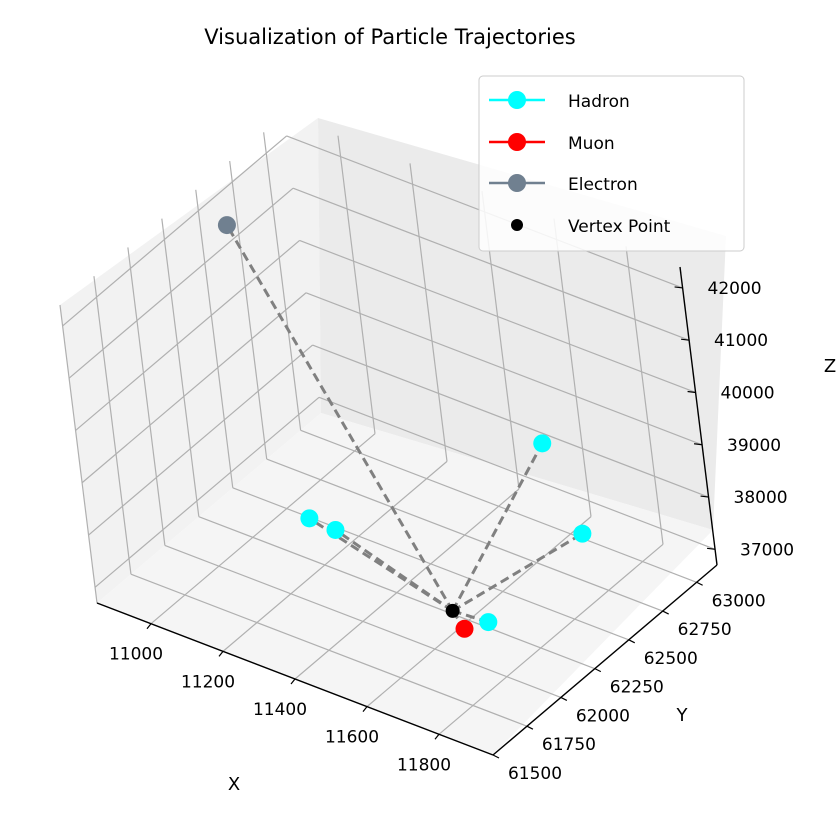 This screenshot has width=840, height=828. Describe the element at coordinates (603, 716) in the screenshot. I see `y-tick-label-2: 62000` at that location.